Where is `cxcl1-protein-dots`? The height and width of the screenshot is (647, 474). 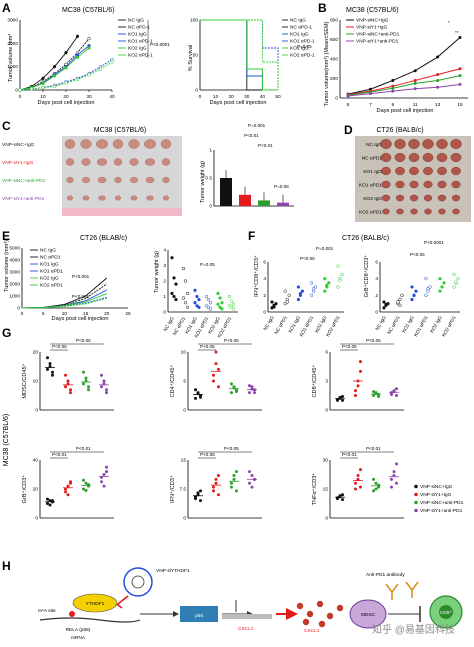
cxcl1-protein-dots is located at coordinates (320, 614).